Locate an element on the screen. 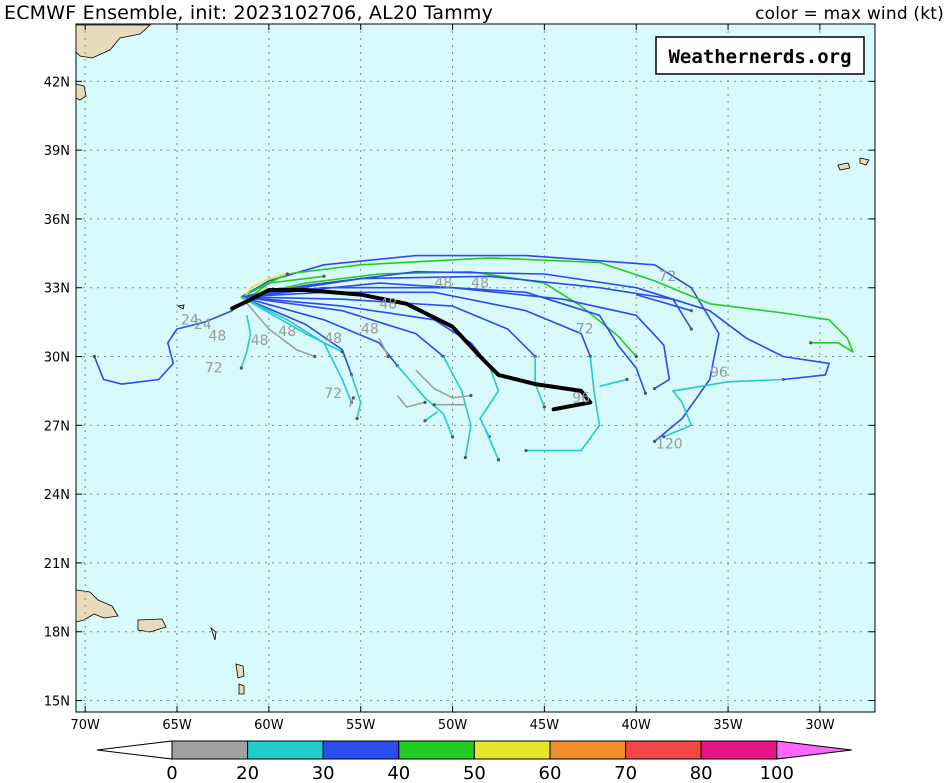 The height and width of the screenshot is (783, 950). colorbar-label: 80 is located at coordinates (701, 773).